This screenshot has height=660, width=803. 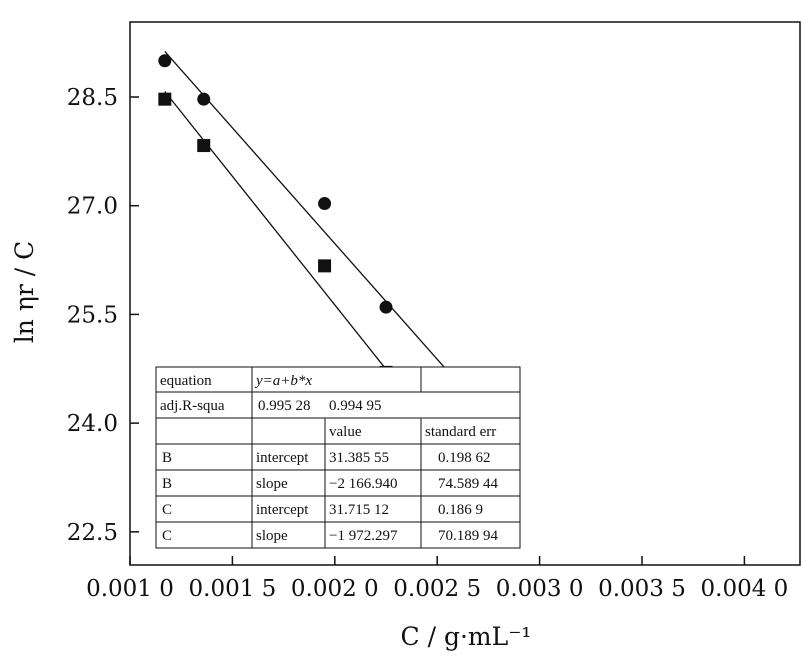 I want to click on x-tick-label: 0.002 0, so click(x=335, y=589).